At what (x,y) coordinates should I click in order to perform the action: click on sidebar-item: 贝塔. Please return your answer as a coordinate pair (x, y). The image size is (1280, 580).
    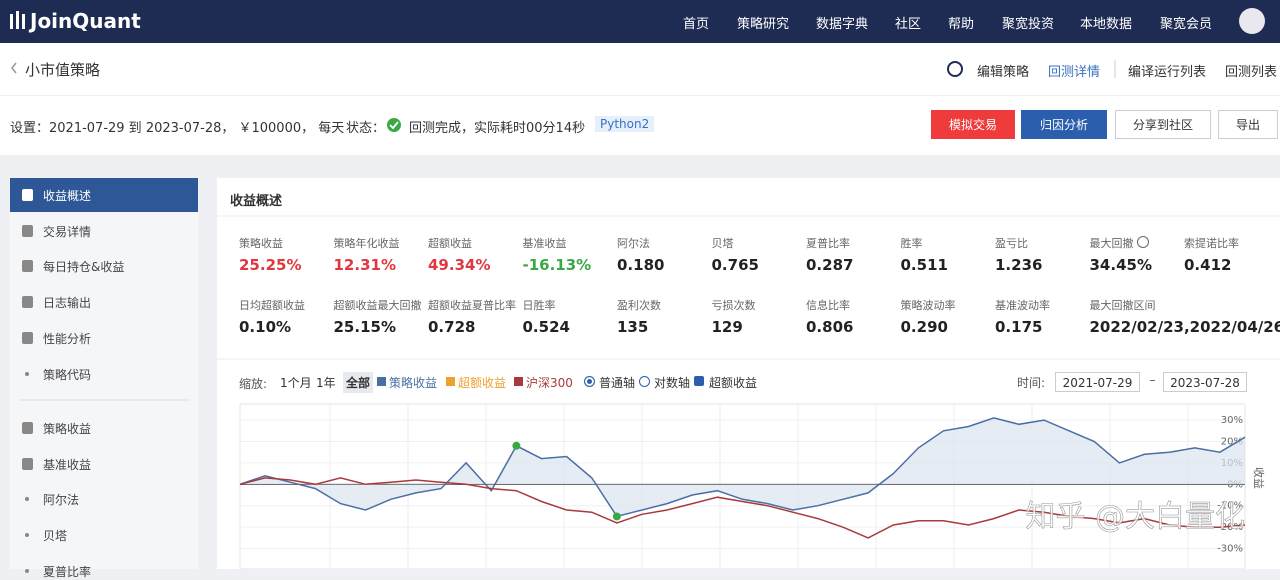
    Looking at the image, I should click on (55, 535).